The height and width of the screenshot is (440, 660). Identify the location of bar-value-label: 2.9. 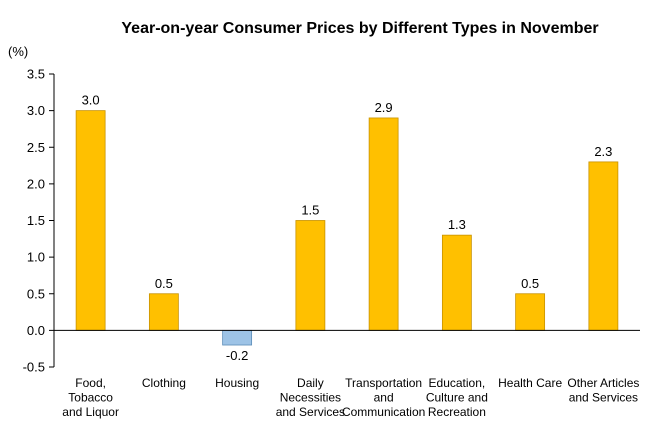
(384, 107).